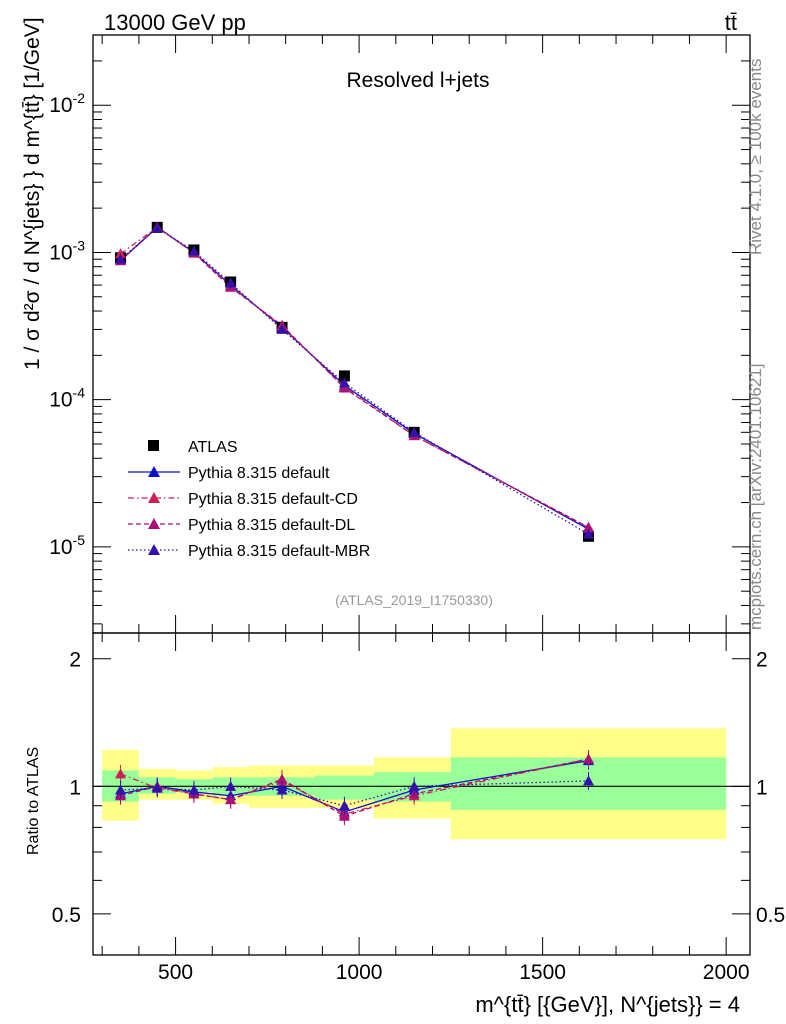 Image resolution: width=786 pixels, height=1024 pixels. Describe the element at coordinates (344, 787) in the screenshot. I see `uncertainty-band-inner` at that location.